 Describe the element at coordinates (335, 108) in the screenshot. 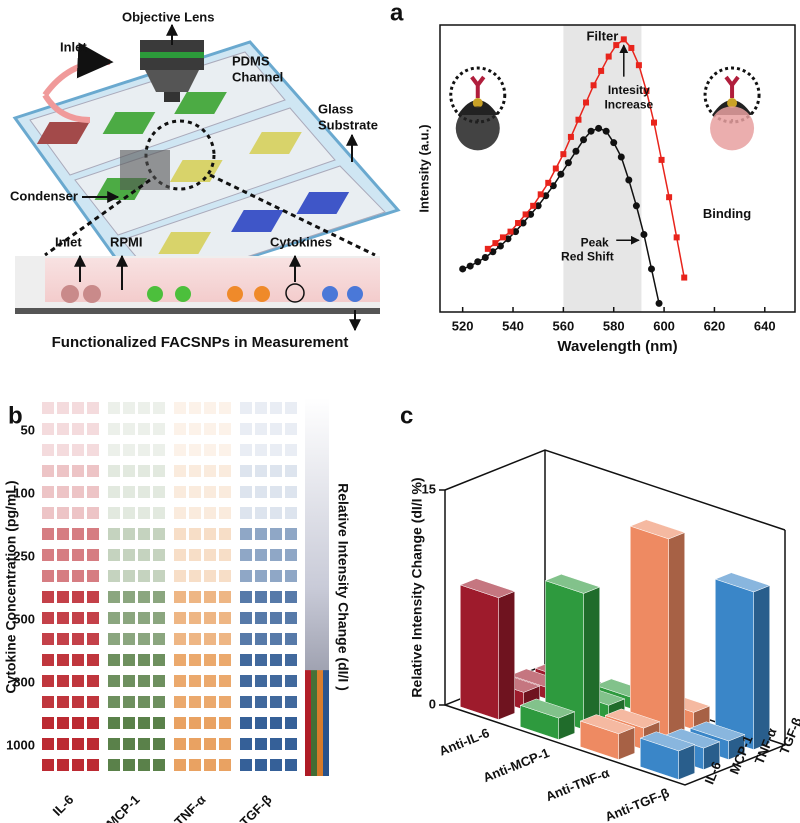

I see `label: Glass` at that location.